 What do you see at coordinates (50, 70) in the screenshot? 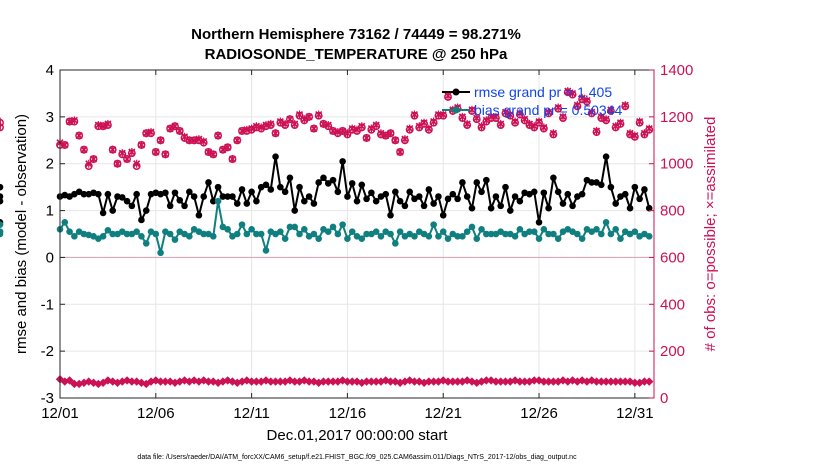
I see `y-tick-label-left: 4` at bounding box center [50, 70].